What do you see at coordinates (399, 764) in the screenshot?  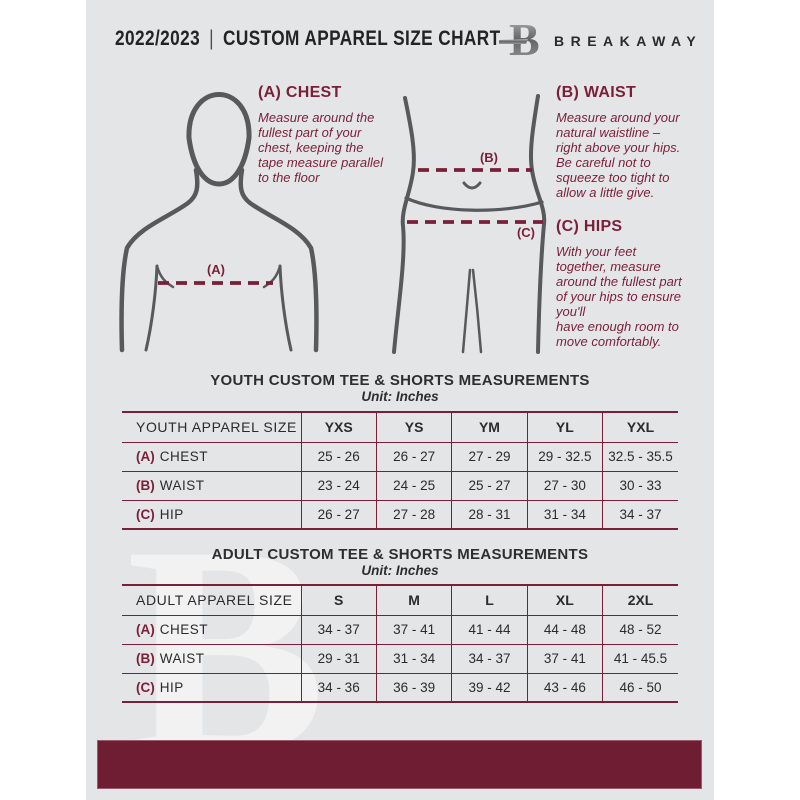 I see `footer-accent-bar` at bounding box center [399, 764].